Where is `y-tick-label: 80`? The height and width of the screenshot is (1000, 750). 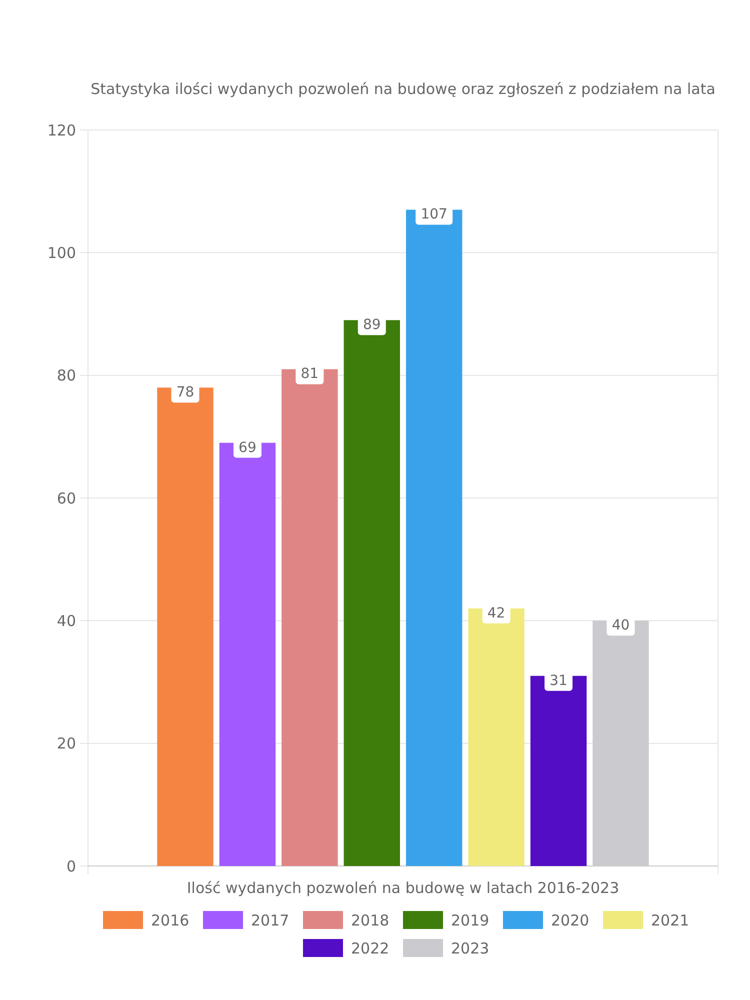
y-tick-label: 80 is located at coordinates (66, 375).